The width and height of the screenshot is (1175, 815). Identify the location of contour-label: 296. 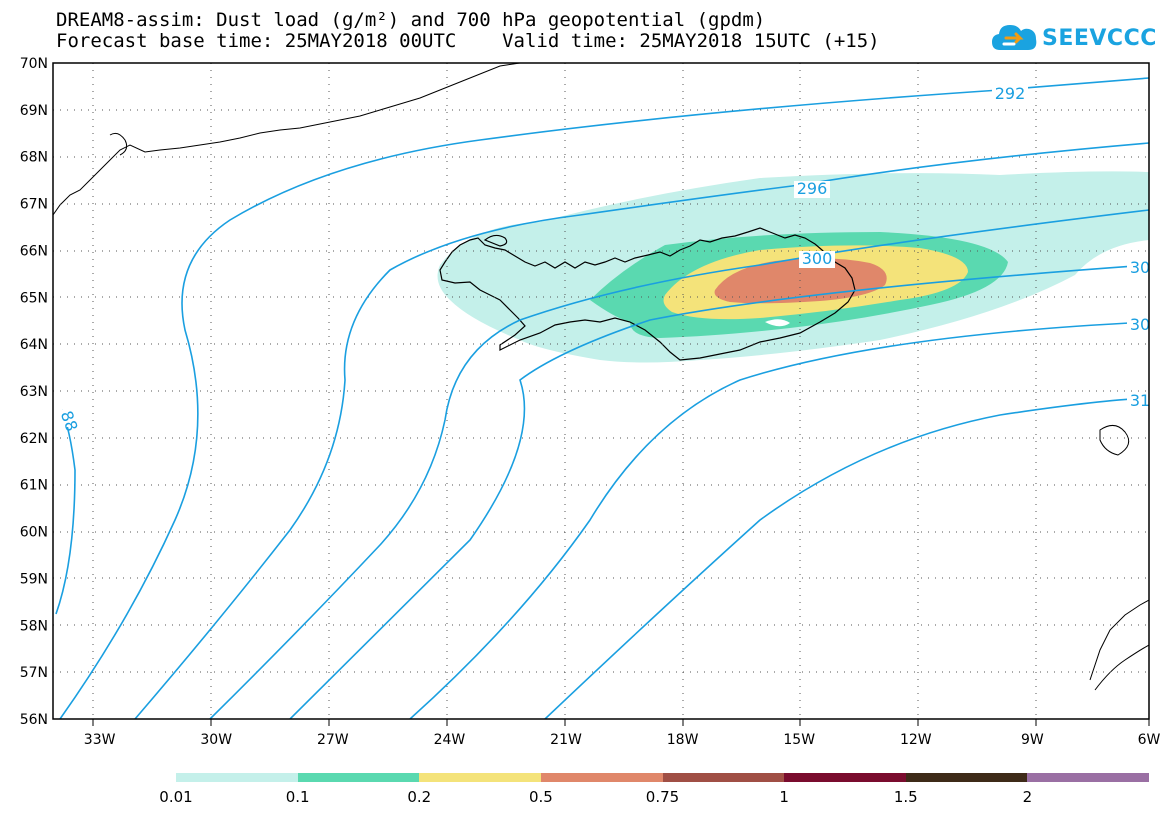
(812, 188).